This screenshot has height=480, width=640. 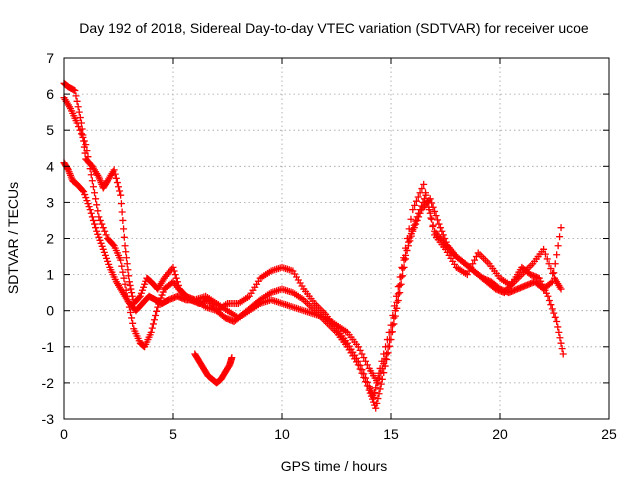 I want to click on y-tick-label: -3, so click(x=48, y=419).